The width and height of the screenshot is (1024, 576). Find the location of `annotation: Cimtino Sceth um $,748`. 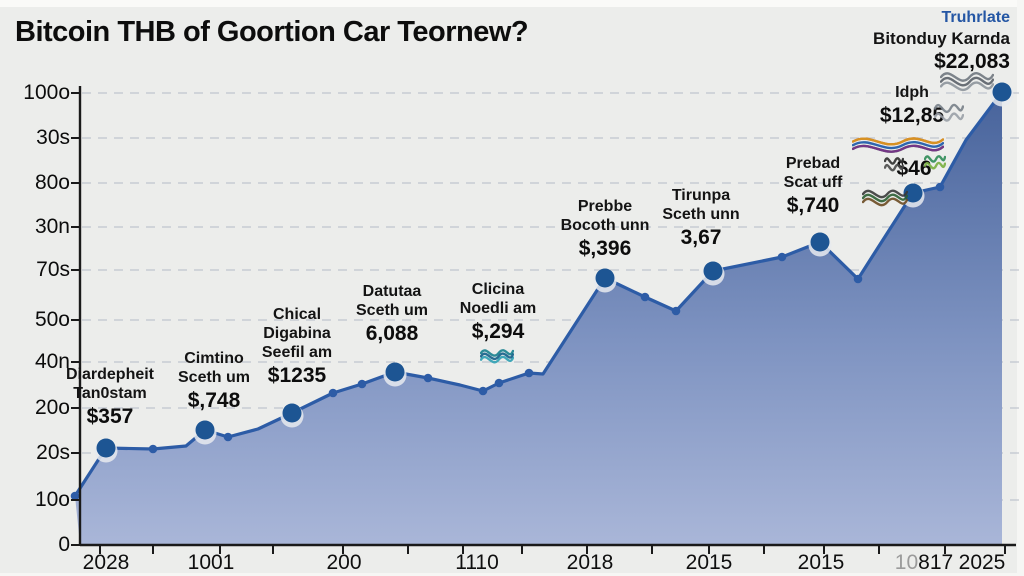

annotation: Cimtino Sceth um $,748 is located at coordinates (214, 382).